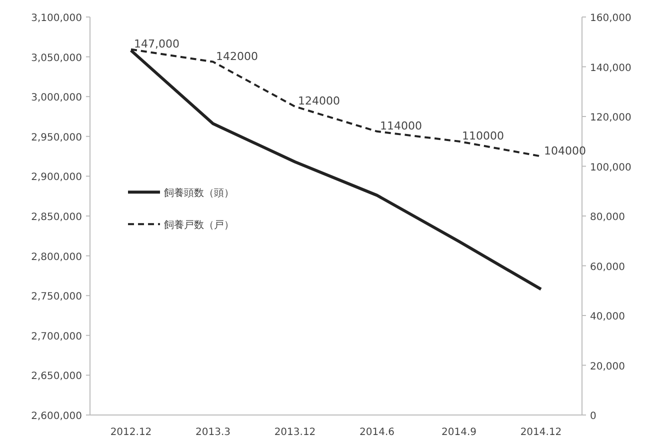 This screenshot has width=650, height=446. Describe the element at coordinates (377, 432) in the screenshot. I see `x-tick-label: 2014.6` at that location.